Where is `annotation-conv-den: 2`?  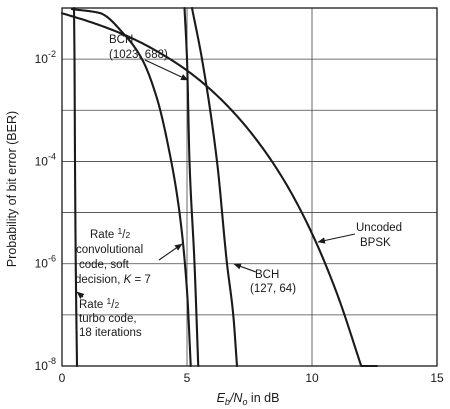
annotation-conv-den: 2 is located at coordinates (127, 235).